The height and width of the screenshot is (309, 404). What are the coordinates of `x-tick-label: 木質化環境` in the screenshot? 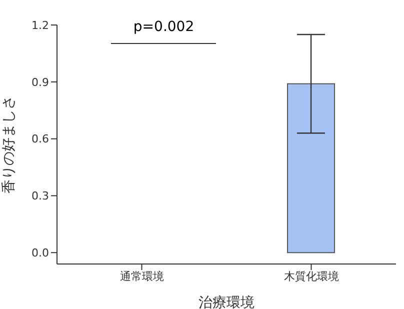 It's located at (311, 276).